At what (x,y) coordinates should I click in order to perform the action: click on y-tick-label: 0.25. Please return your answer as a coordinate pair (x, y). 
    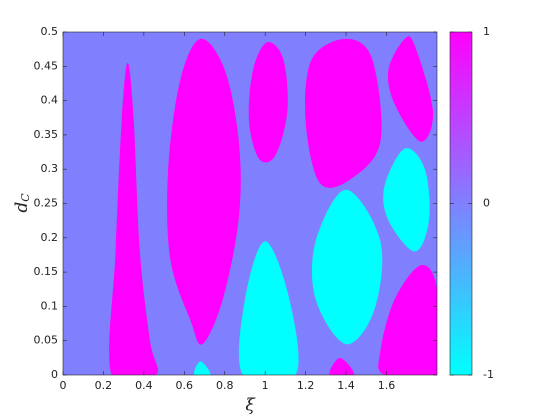
    Looking at the image, I should click on (46, 203).